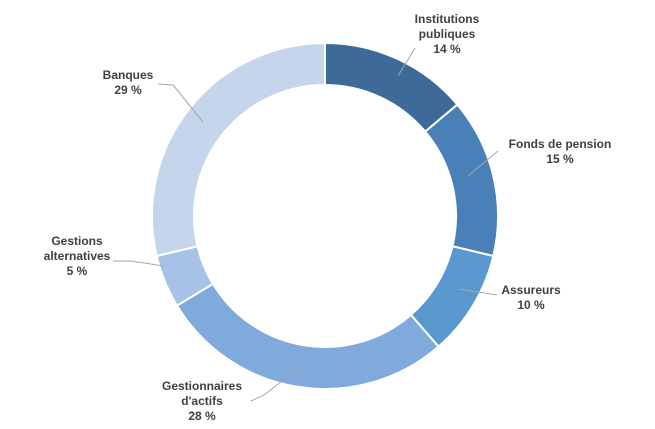 This screenshot has height=429, width=655. Describe the element at coordinates (531, 290) in the screenshot. I see `slice-label-2-line-0: Assureurs` at that location.